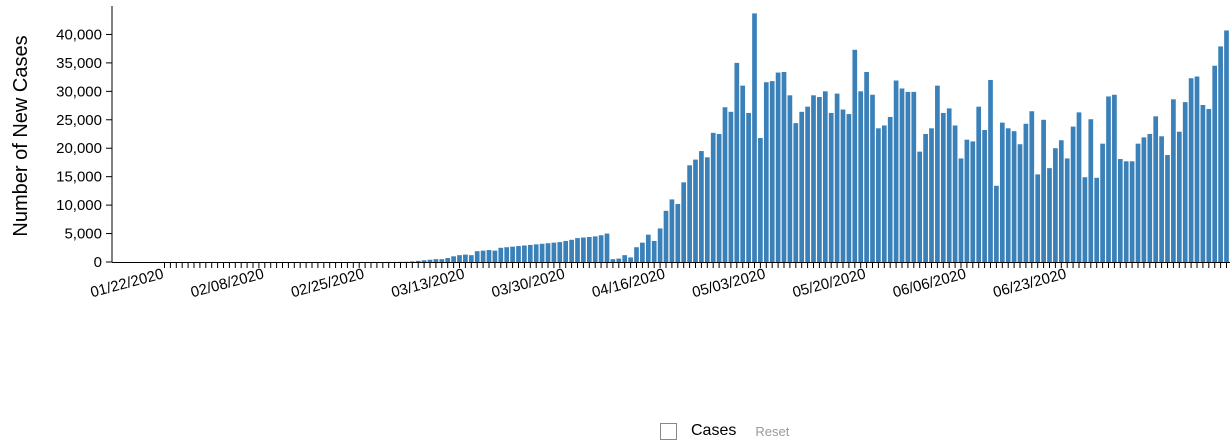  What do you see at coordinates (79, 63) in the screenshot?
I see `y-tick-label: 35,000` at bounding box center [79, 63].